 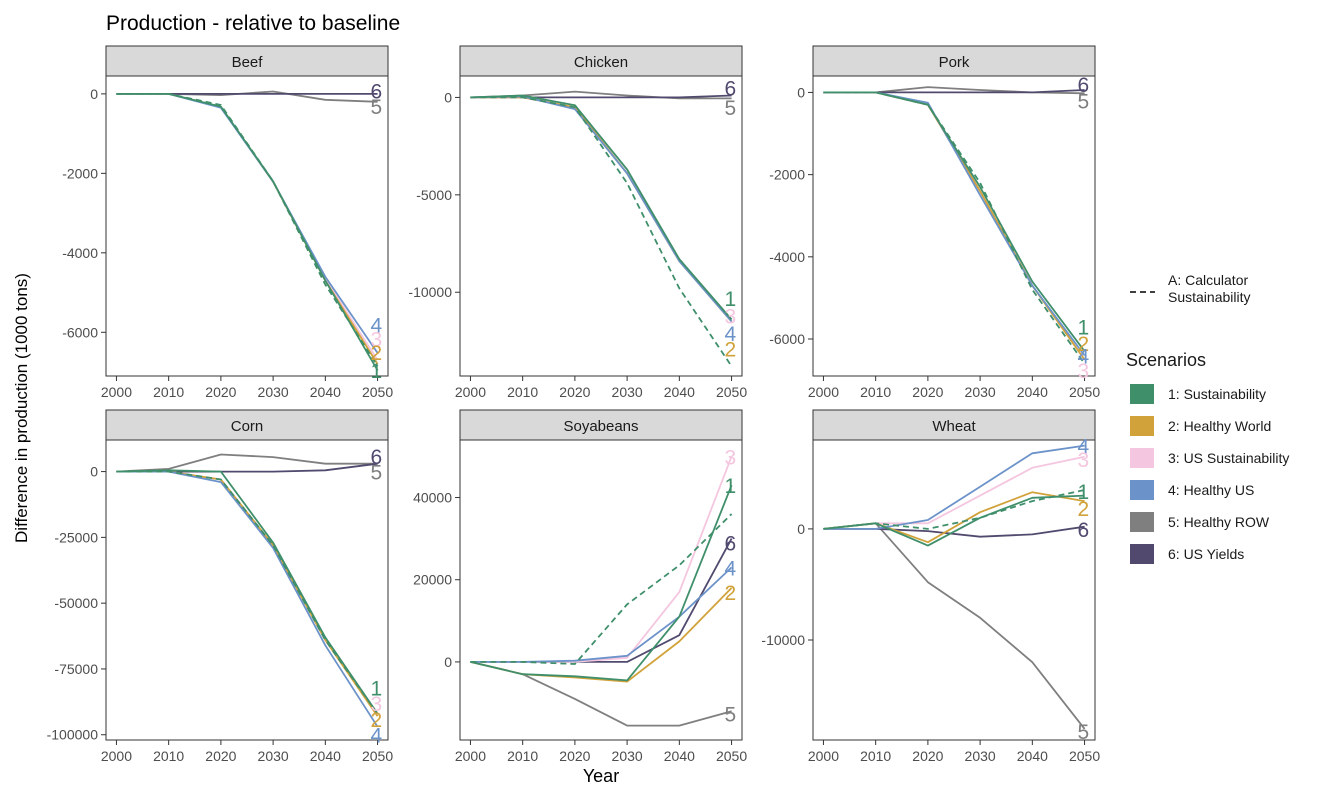 What do you see at coordinates (1084, 85) in the screenshot?
I see `end-label-pork-6: 6` at bounding box center [1084, 85].